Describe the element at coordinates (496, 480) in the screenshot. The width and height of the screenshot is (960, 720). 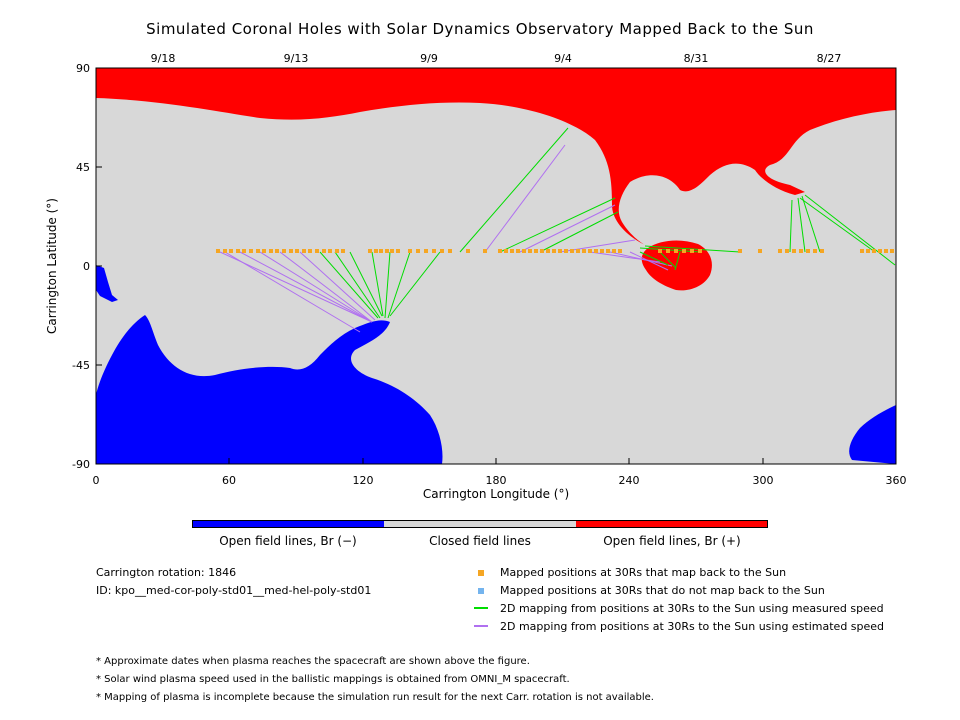
I see `x-tick-label: 180` at that location.